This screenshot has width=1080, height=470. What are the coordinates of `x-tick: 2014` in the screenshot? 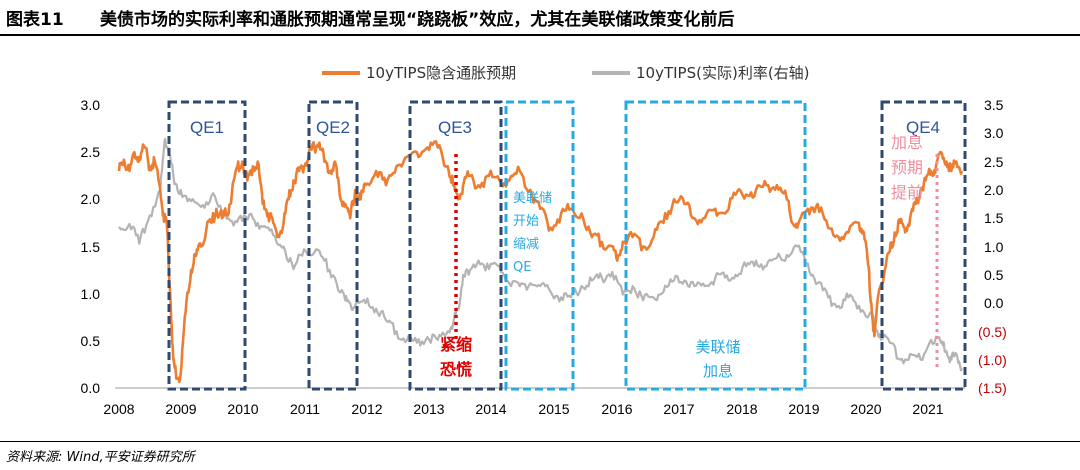 It's located at (490, 409).